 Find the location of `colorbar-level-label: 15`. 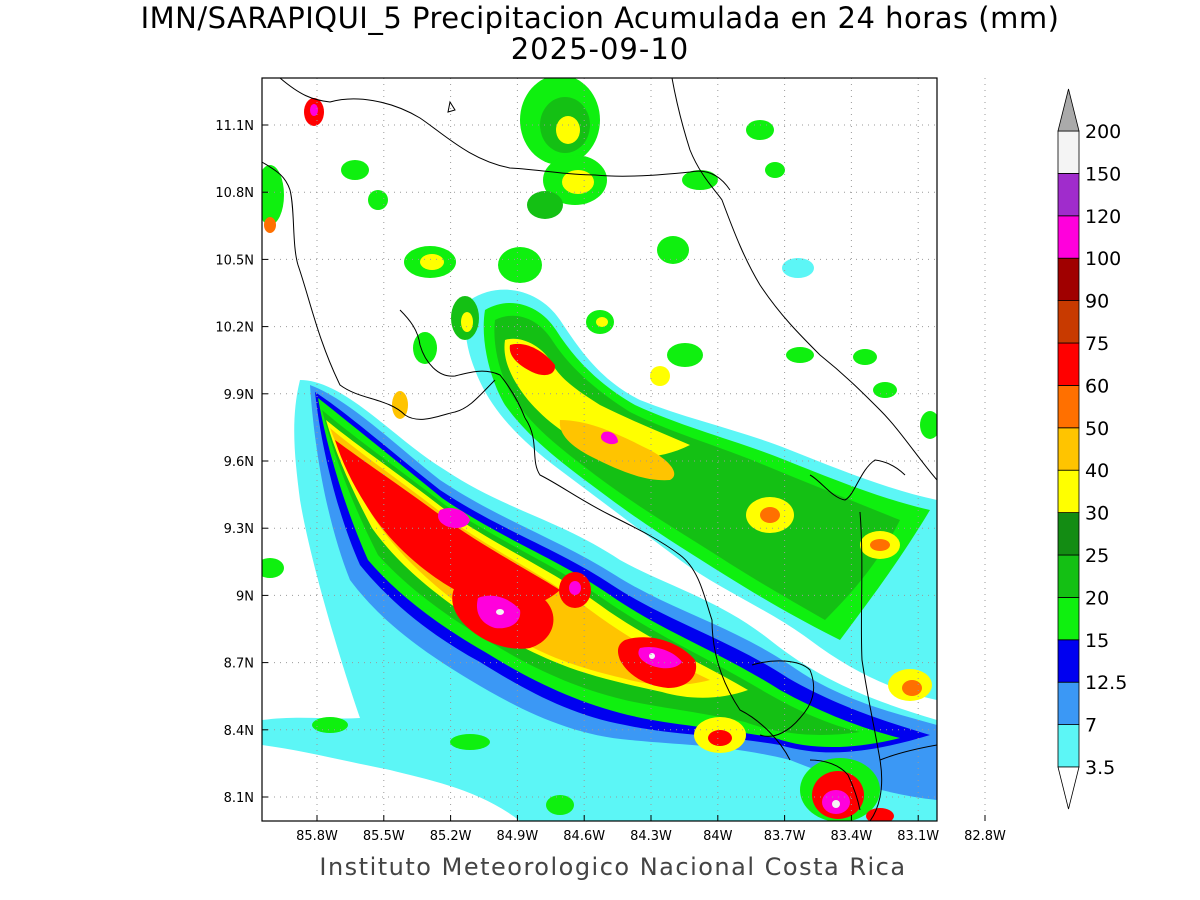

colorbar-level-label: 15 is located at coordinates (1097, 641).